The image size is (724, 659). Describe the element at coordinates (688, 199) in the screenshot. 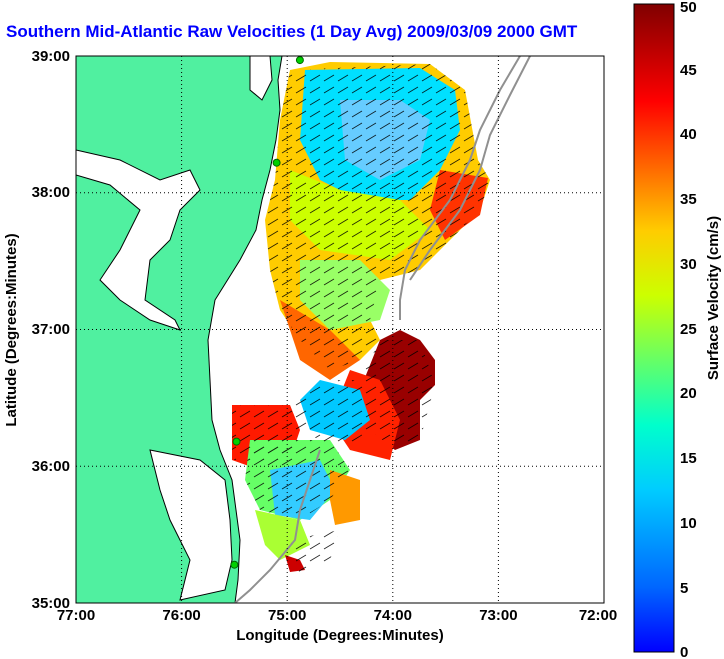

I see `colorbar-tick-label: 35` at that location.